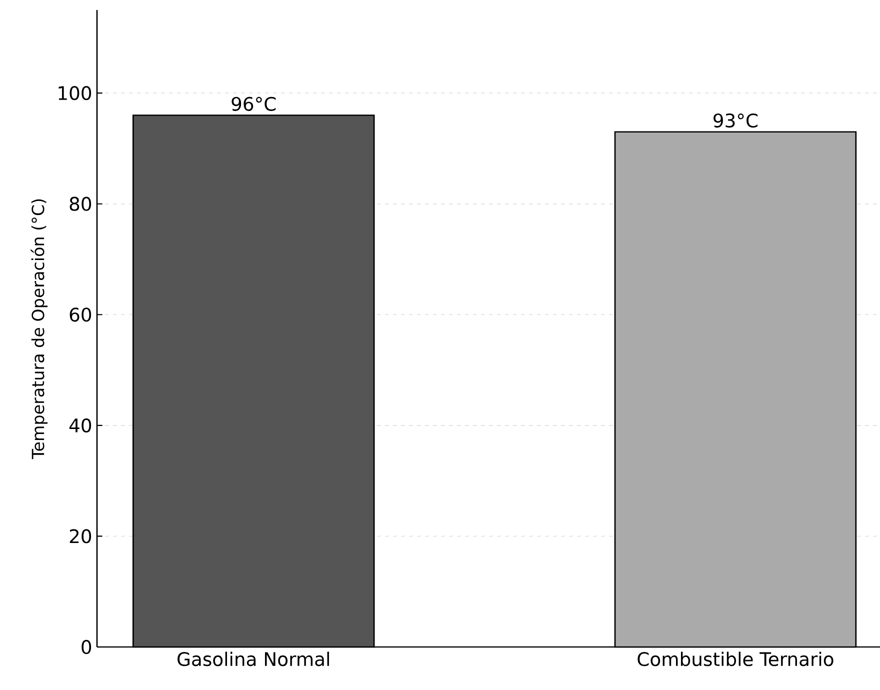  I want to click on y-tick-label: 40, so click(80, 425).